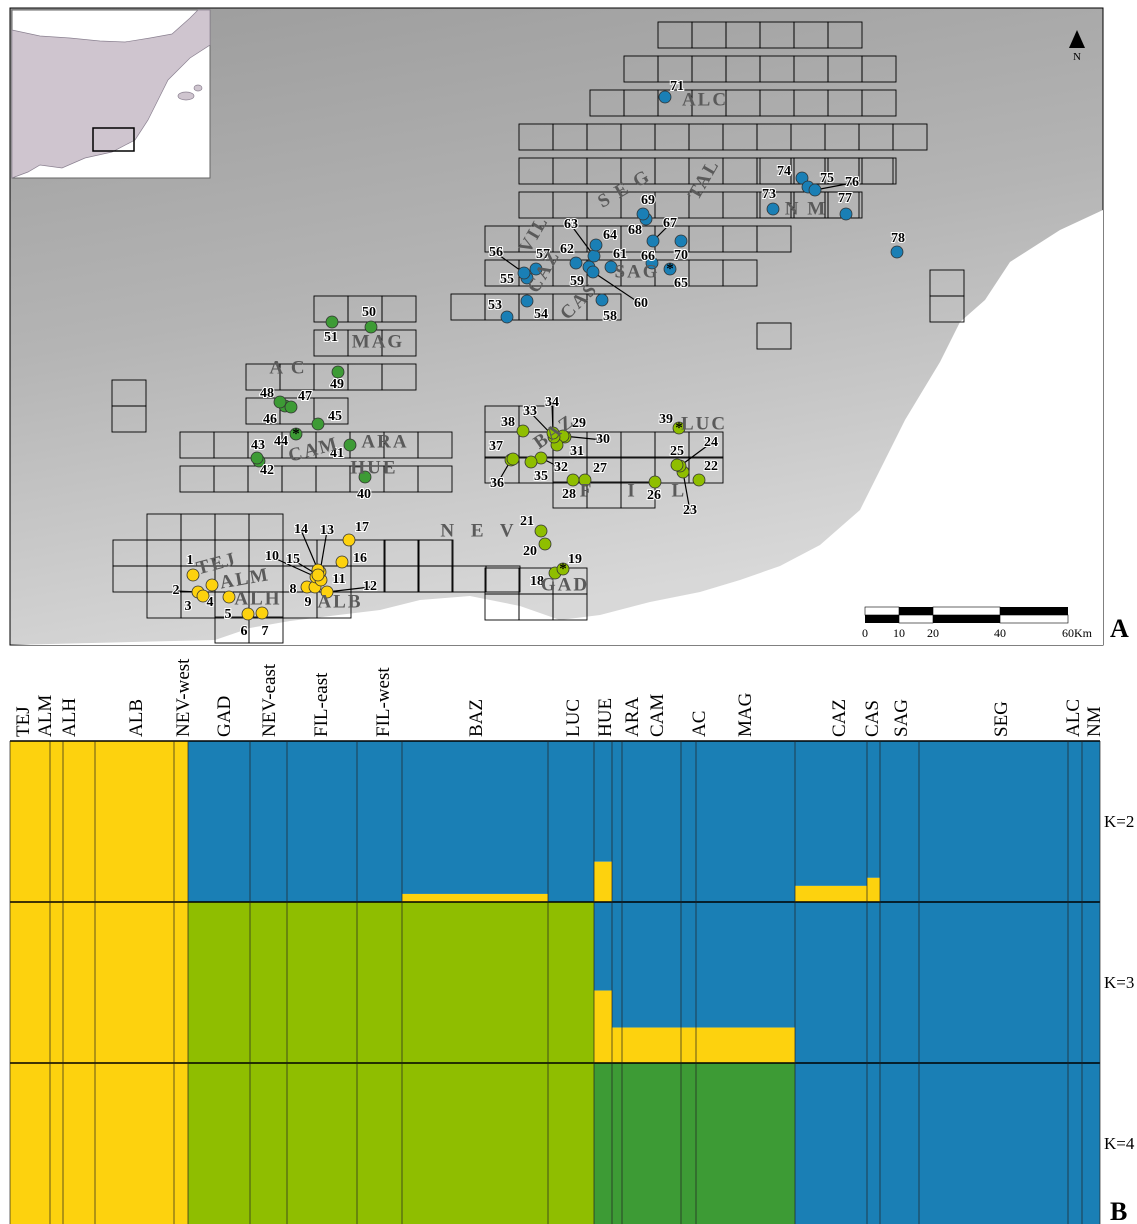 This screenshot has width=1137, height=1224. Describe the element at coordinates (541, 476) in the screenshot. I see `site-number: 35` at that location.